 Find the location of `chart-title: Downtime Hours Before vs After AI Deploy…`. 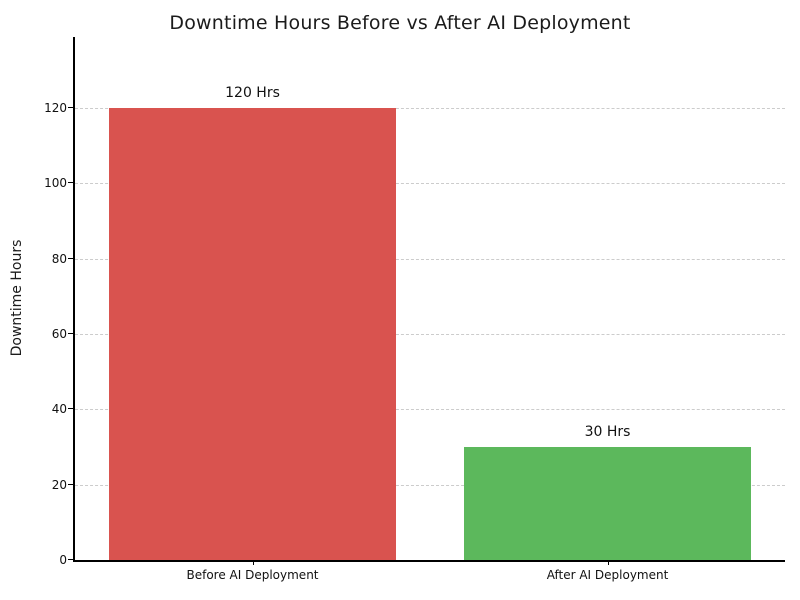

chart-title: Downtime Hours Before vs After AI Deploy… is located at coordinates (400, 23).